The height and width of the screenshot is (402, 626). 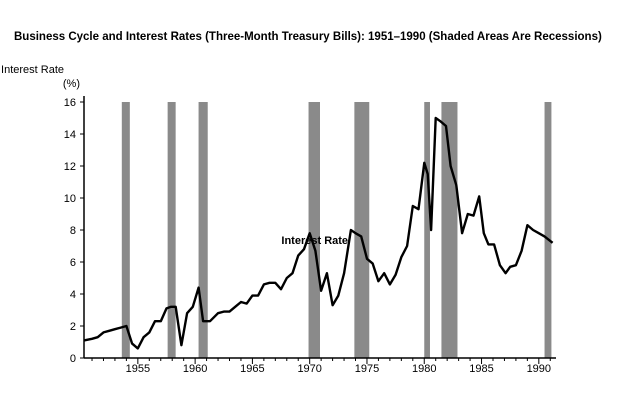 I want to click on series-annotation: Interest Rate, so click(x=314, y=241).